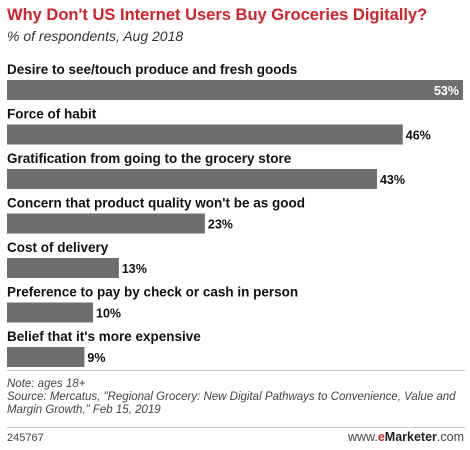  Describe the element at coordinates (362, 437) in the screenshot. I see `brand-prefix: www.` at that location.